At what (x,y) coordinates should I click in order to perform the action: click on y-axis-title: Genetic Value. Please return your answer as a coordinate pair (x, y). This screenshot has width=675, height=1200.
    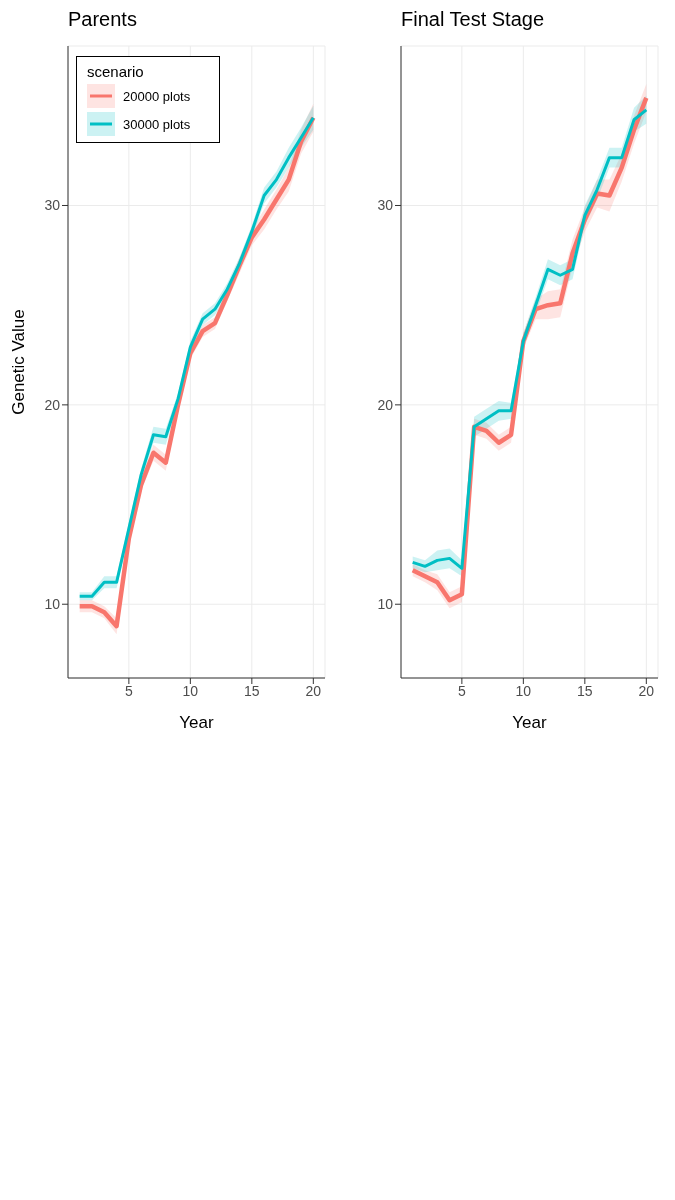
    Looking at the image, I should click on (19, 362).